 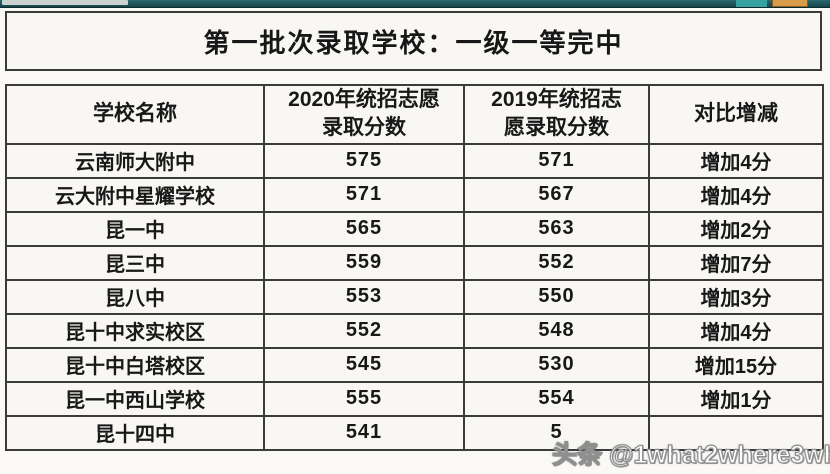 I want to click on col-header-2020-score: 2020年统招志愿 录取分数, so click(x=364, y=114).